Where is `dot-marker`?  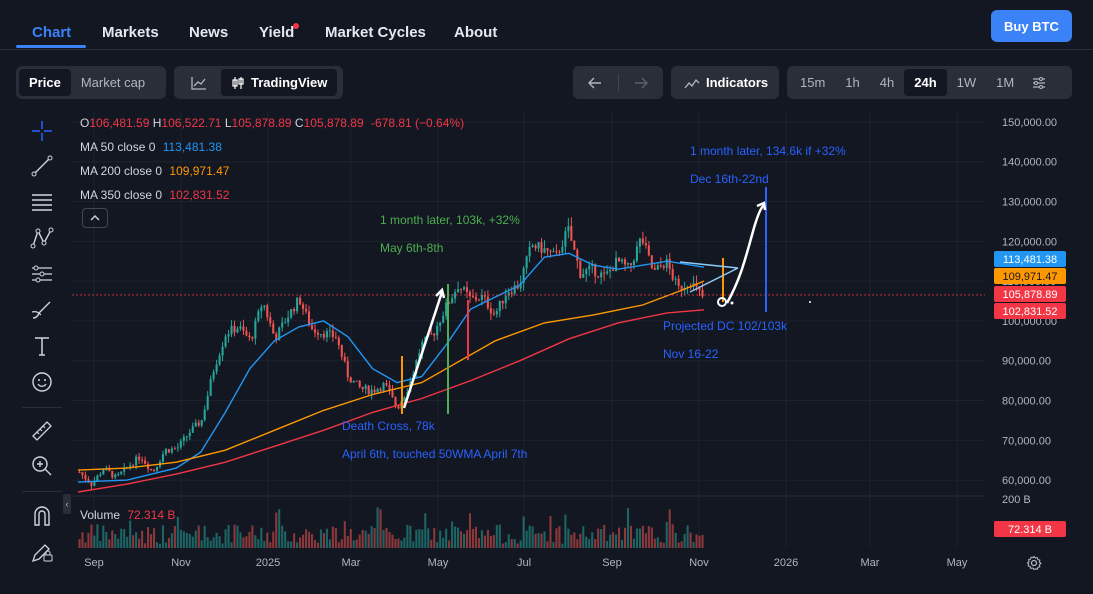 dot-marker is located at coordinates (732, 303).